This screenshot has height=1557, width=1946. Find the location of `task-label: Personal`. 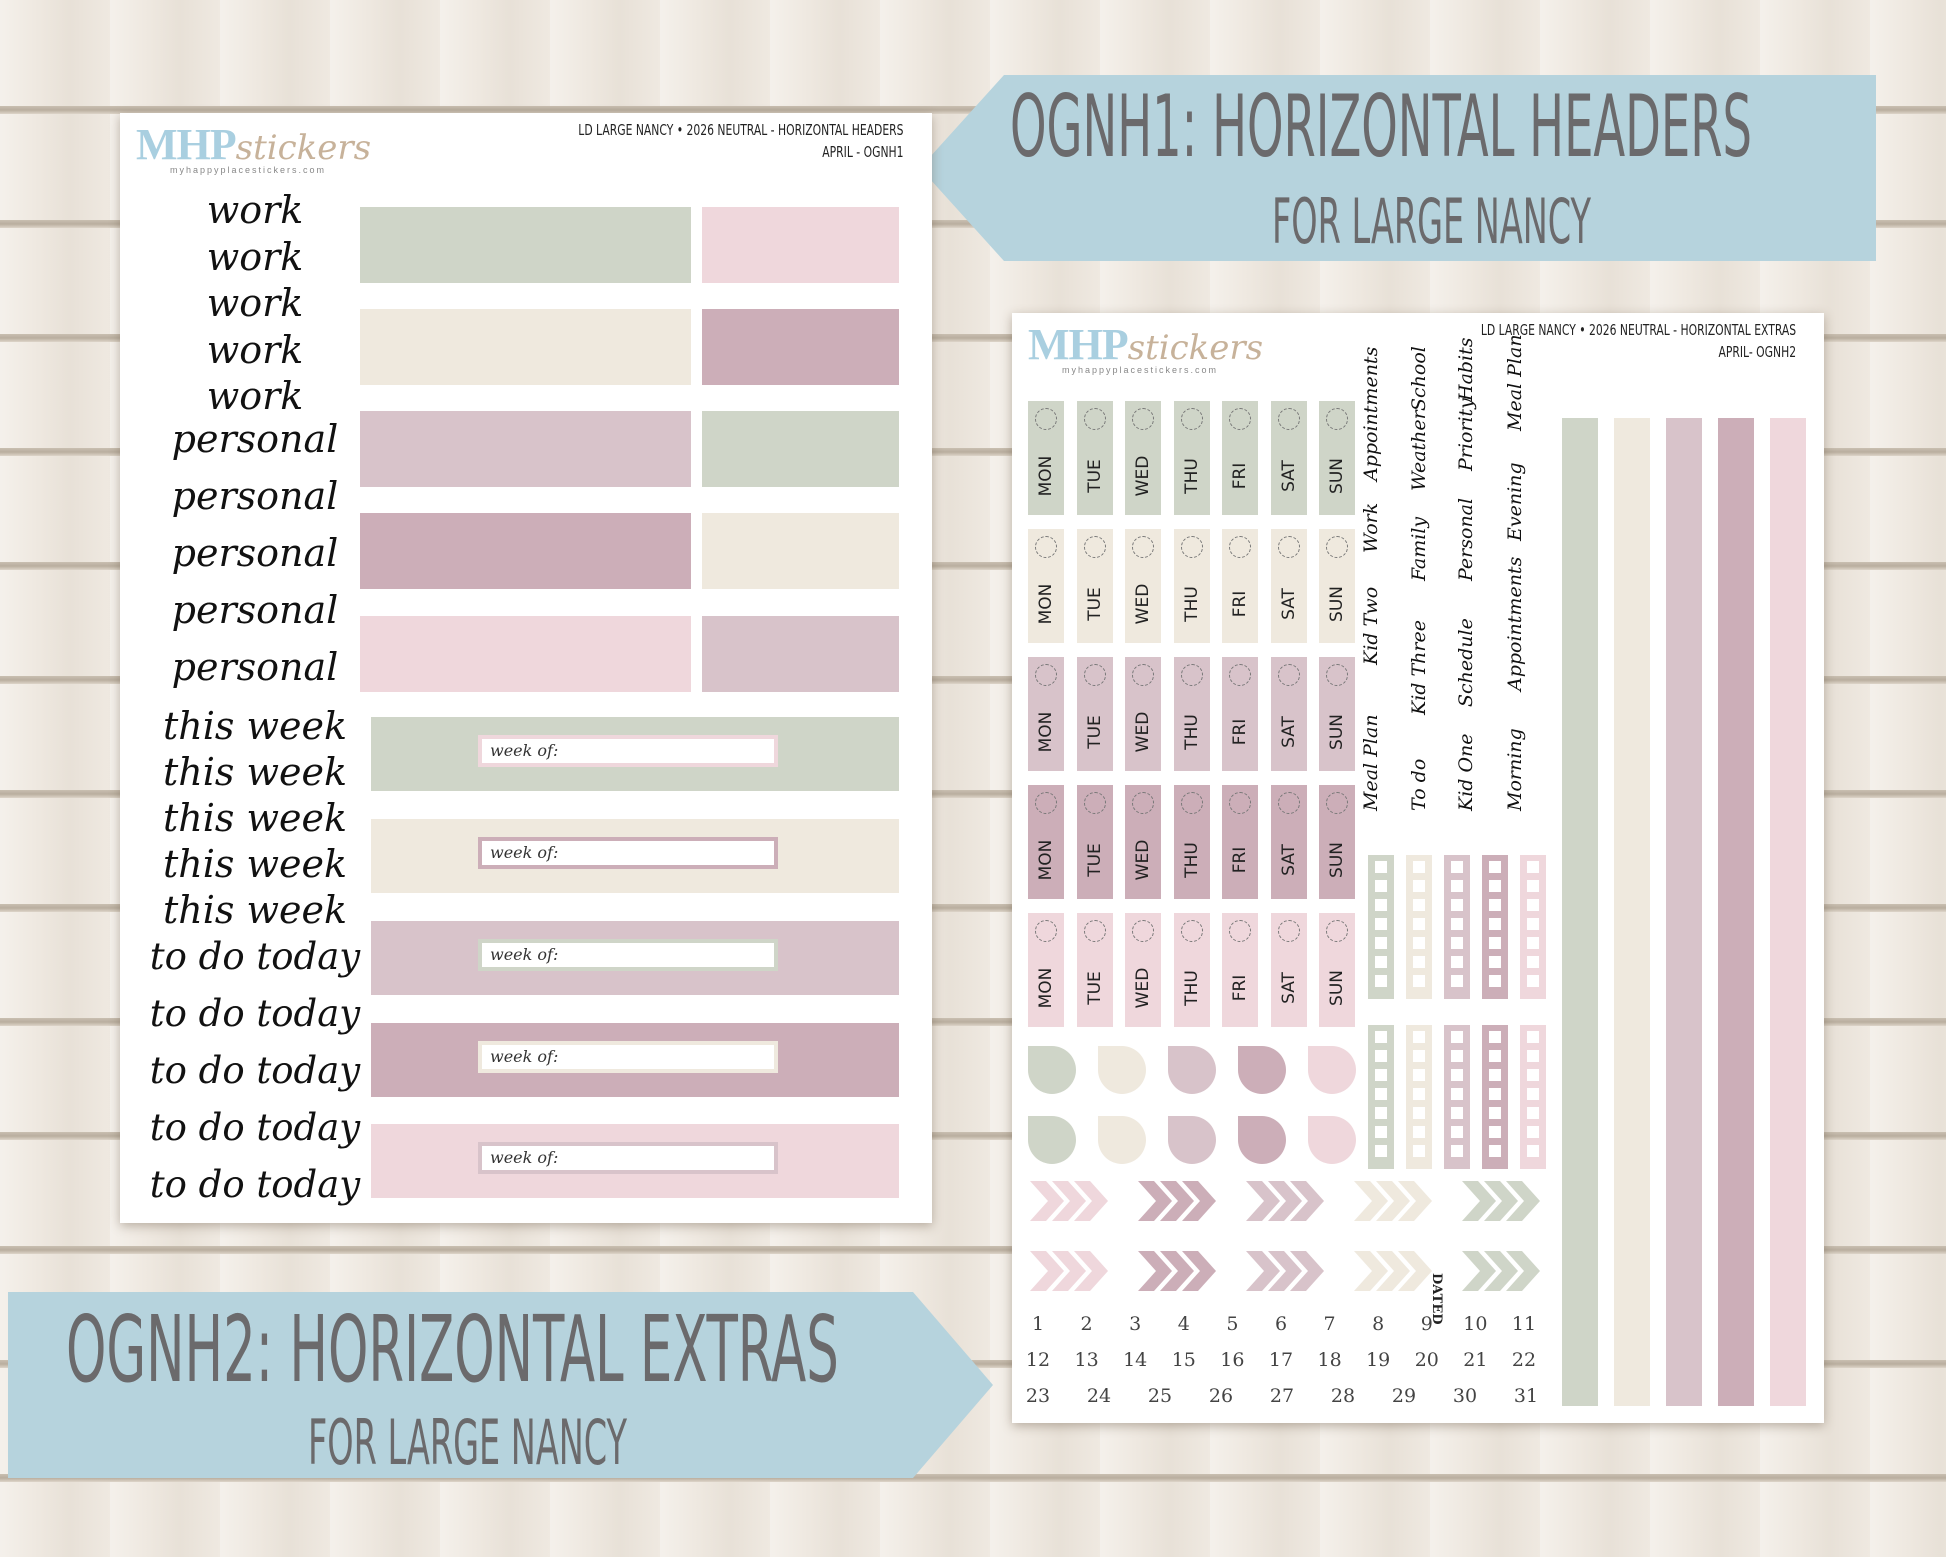

task-label: Personal is located at coordinates (1466, 539).